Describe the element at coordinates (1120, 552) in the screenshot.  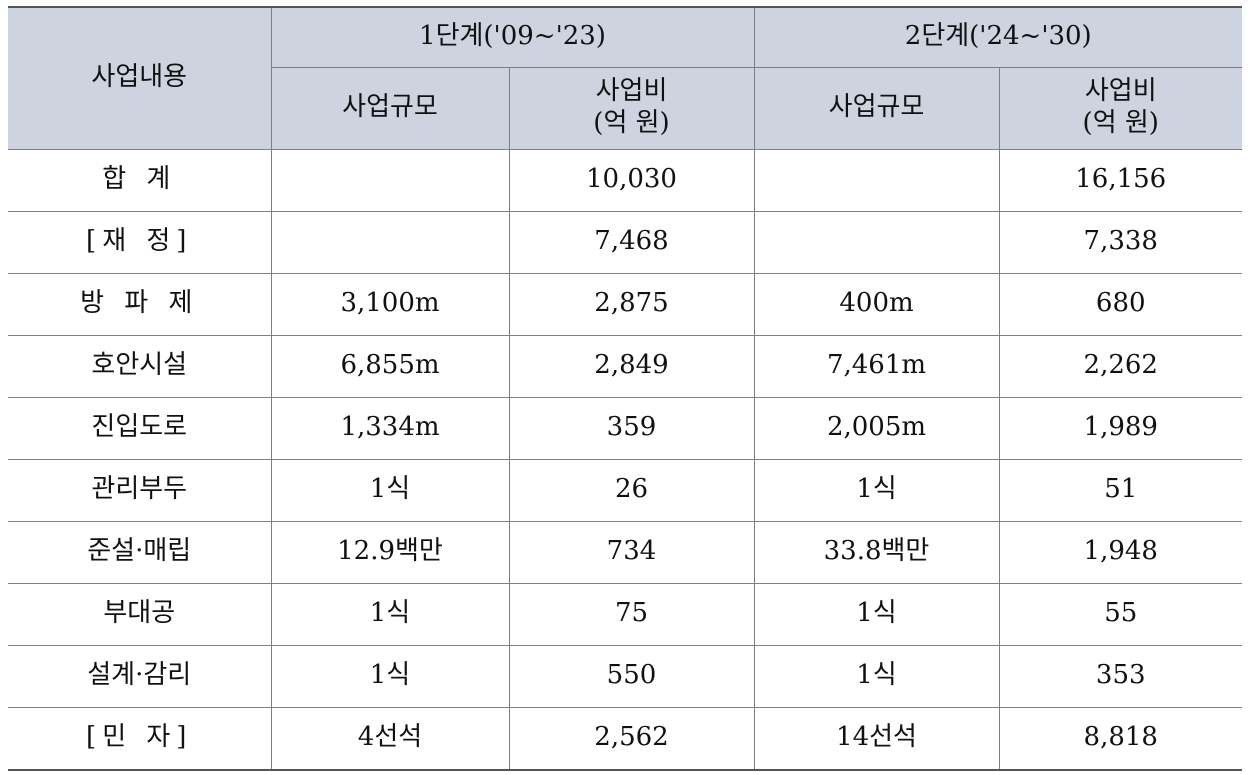
I see `phase2-cost-cell: 1,948` at that location.